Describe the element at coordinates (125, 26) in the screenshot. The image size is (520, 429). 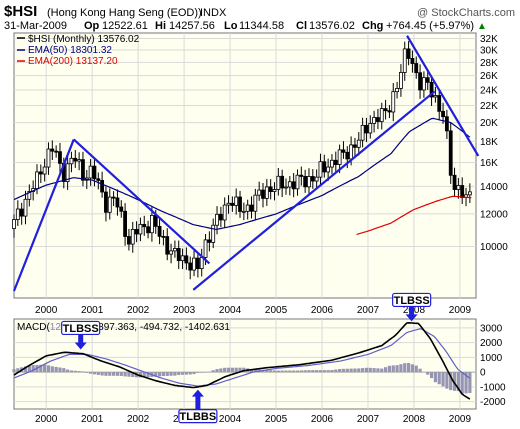
I see `open-value: 12522.61` at that location.